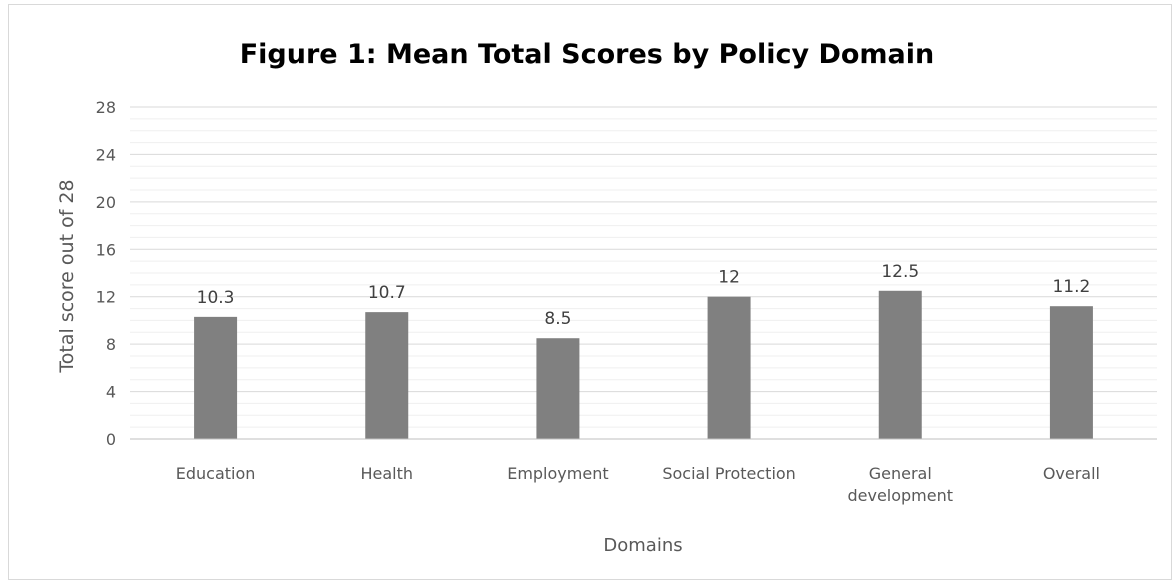  Describe the element at coordinates (111, 392) in the screenshot. I see `y-tick-label: 4` at that location.